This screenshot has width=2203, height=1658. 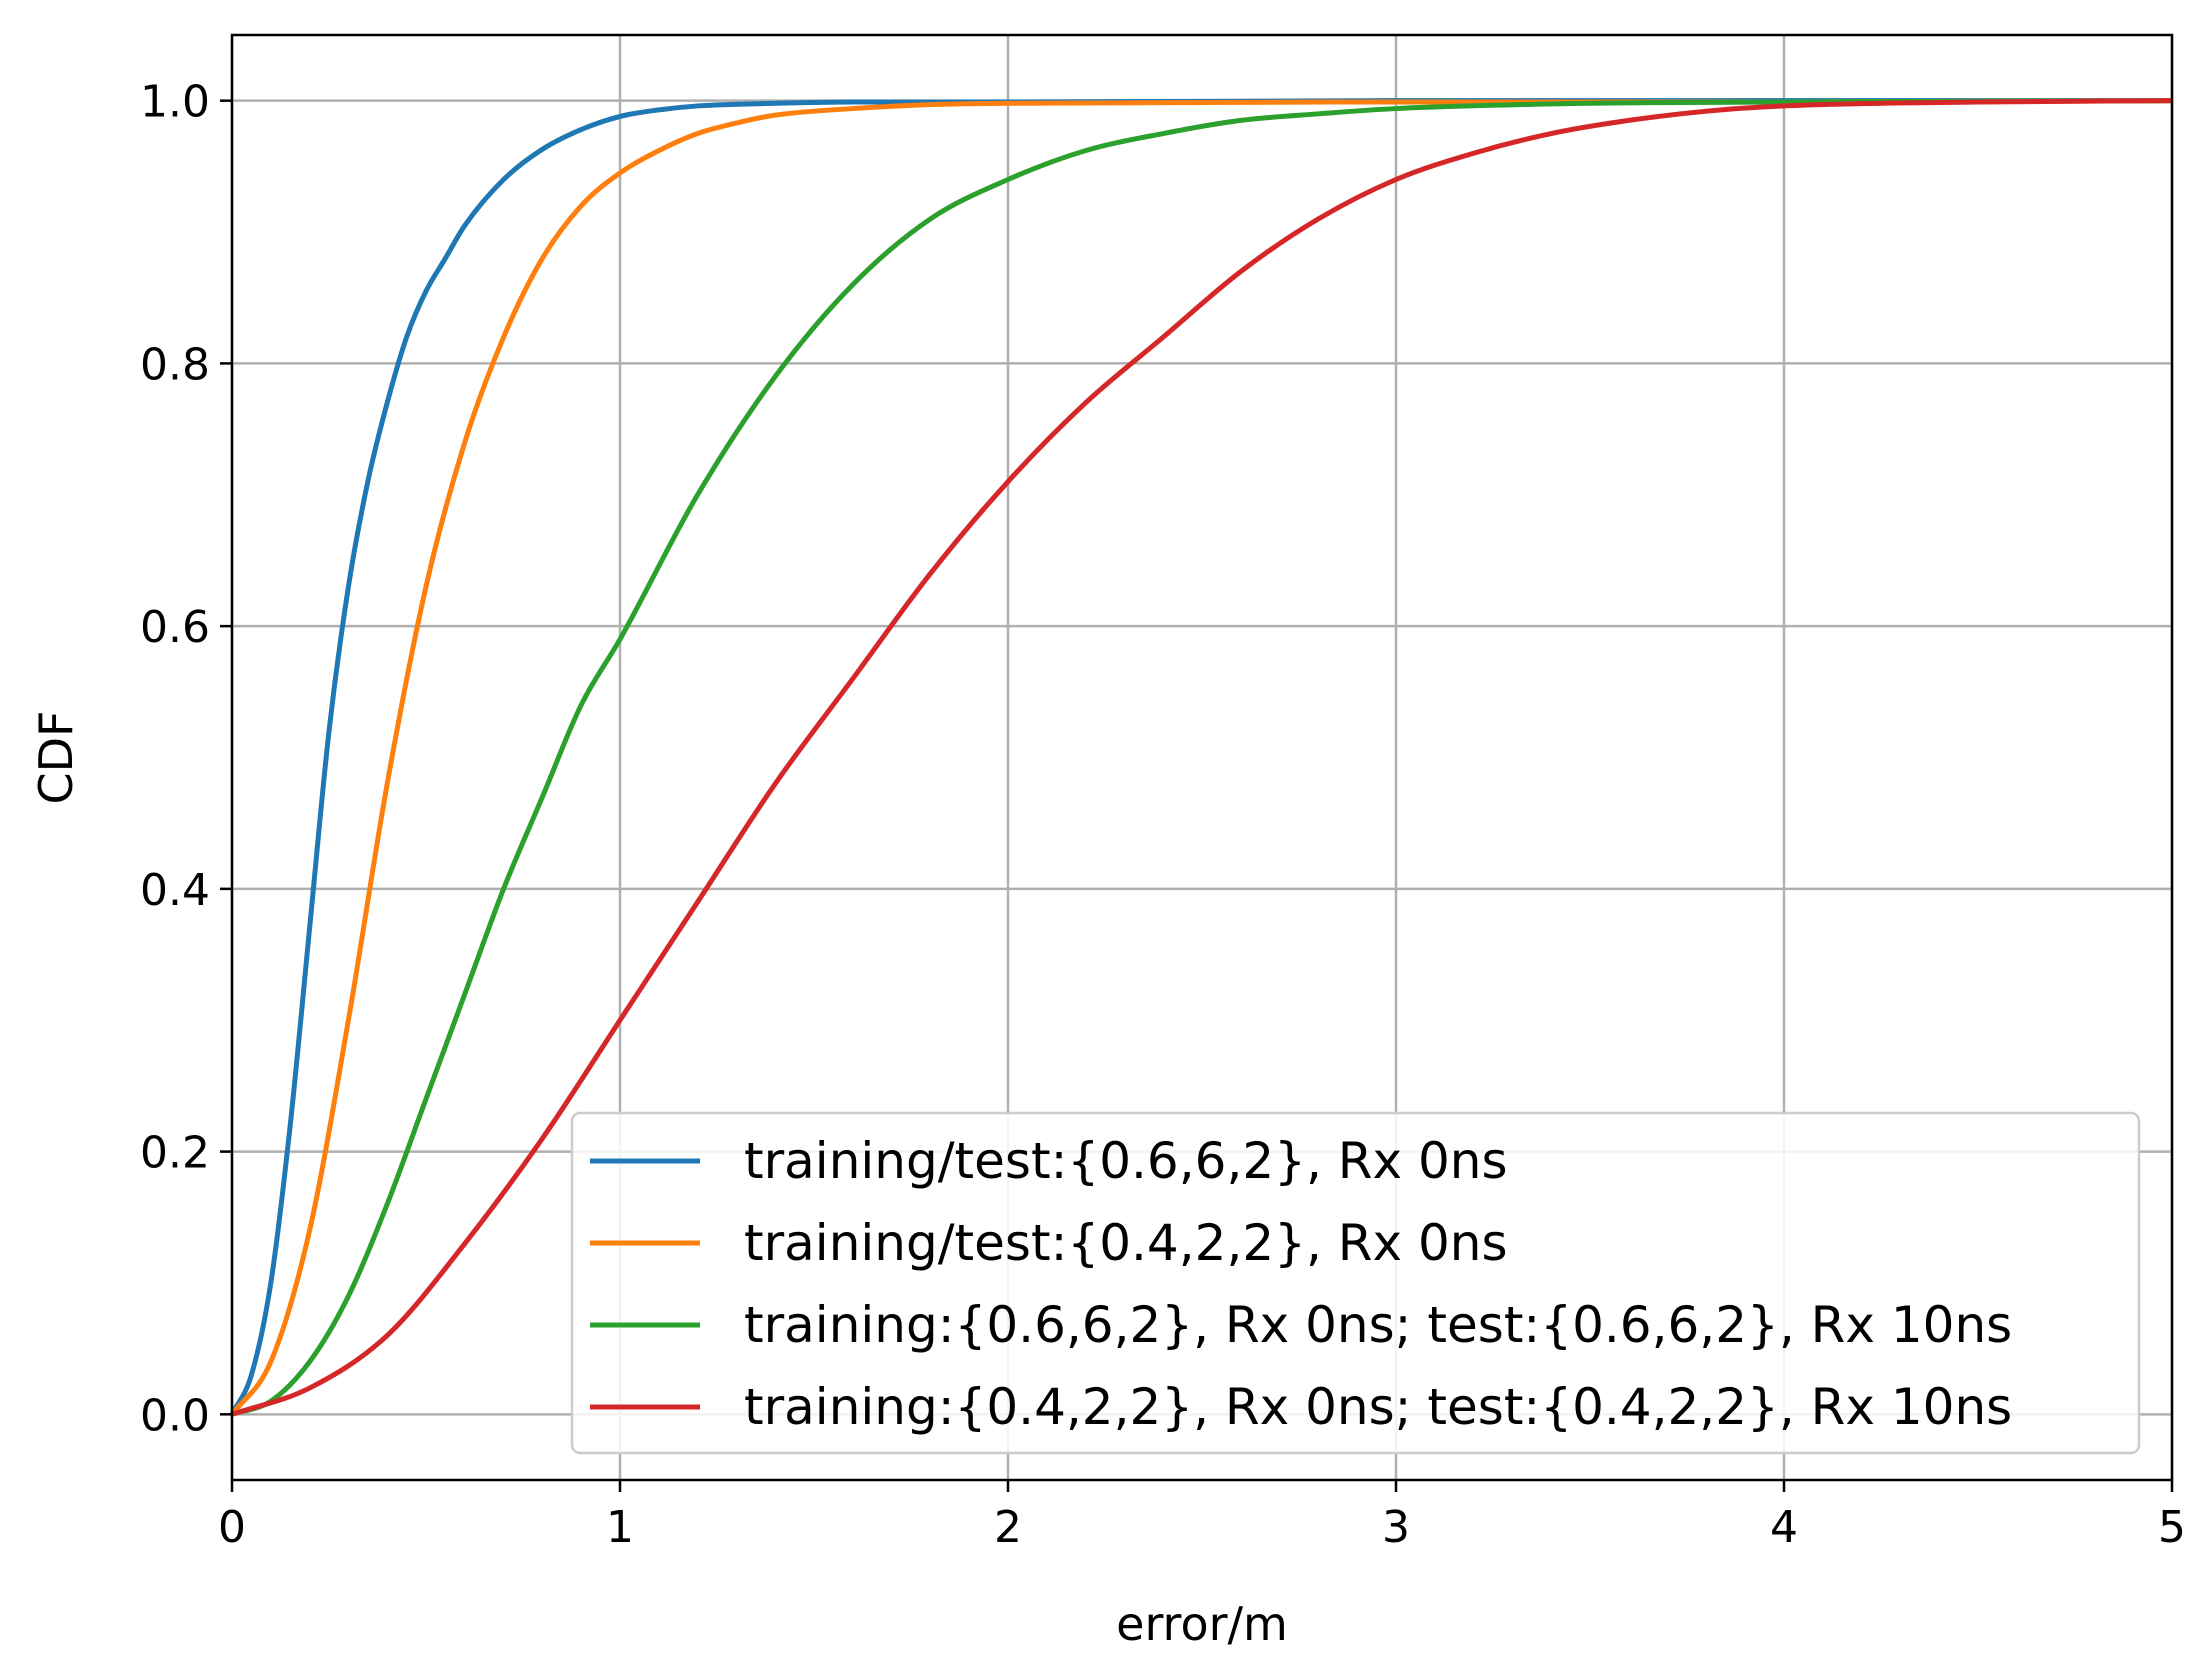 I want to click on x-tick-label: 0, so click(x=232, y=1527).